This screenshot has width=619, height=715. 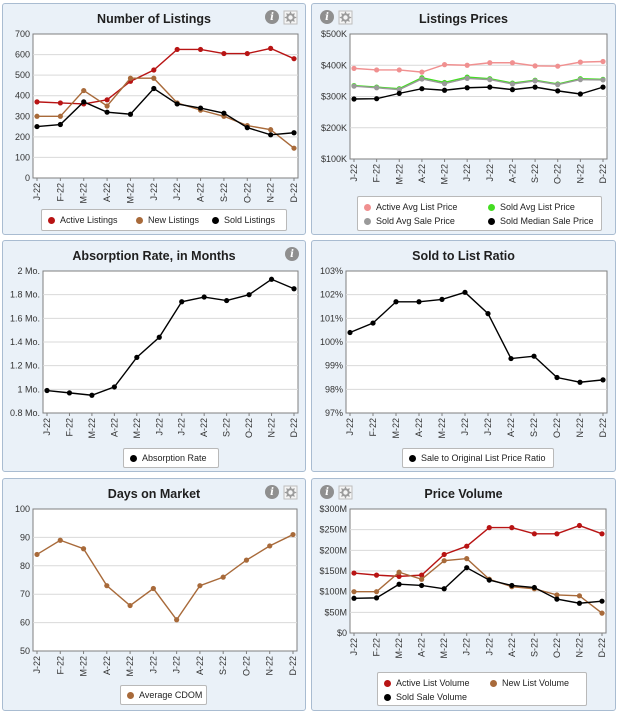 What do you see at coordinates (531, 207) in the screenshot?
I see `legend-item: Sold Avg List Price` at bounding box center [531, 207].